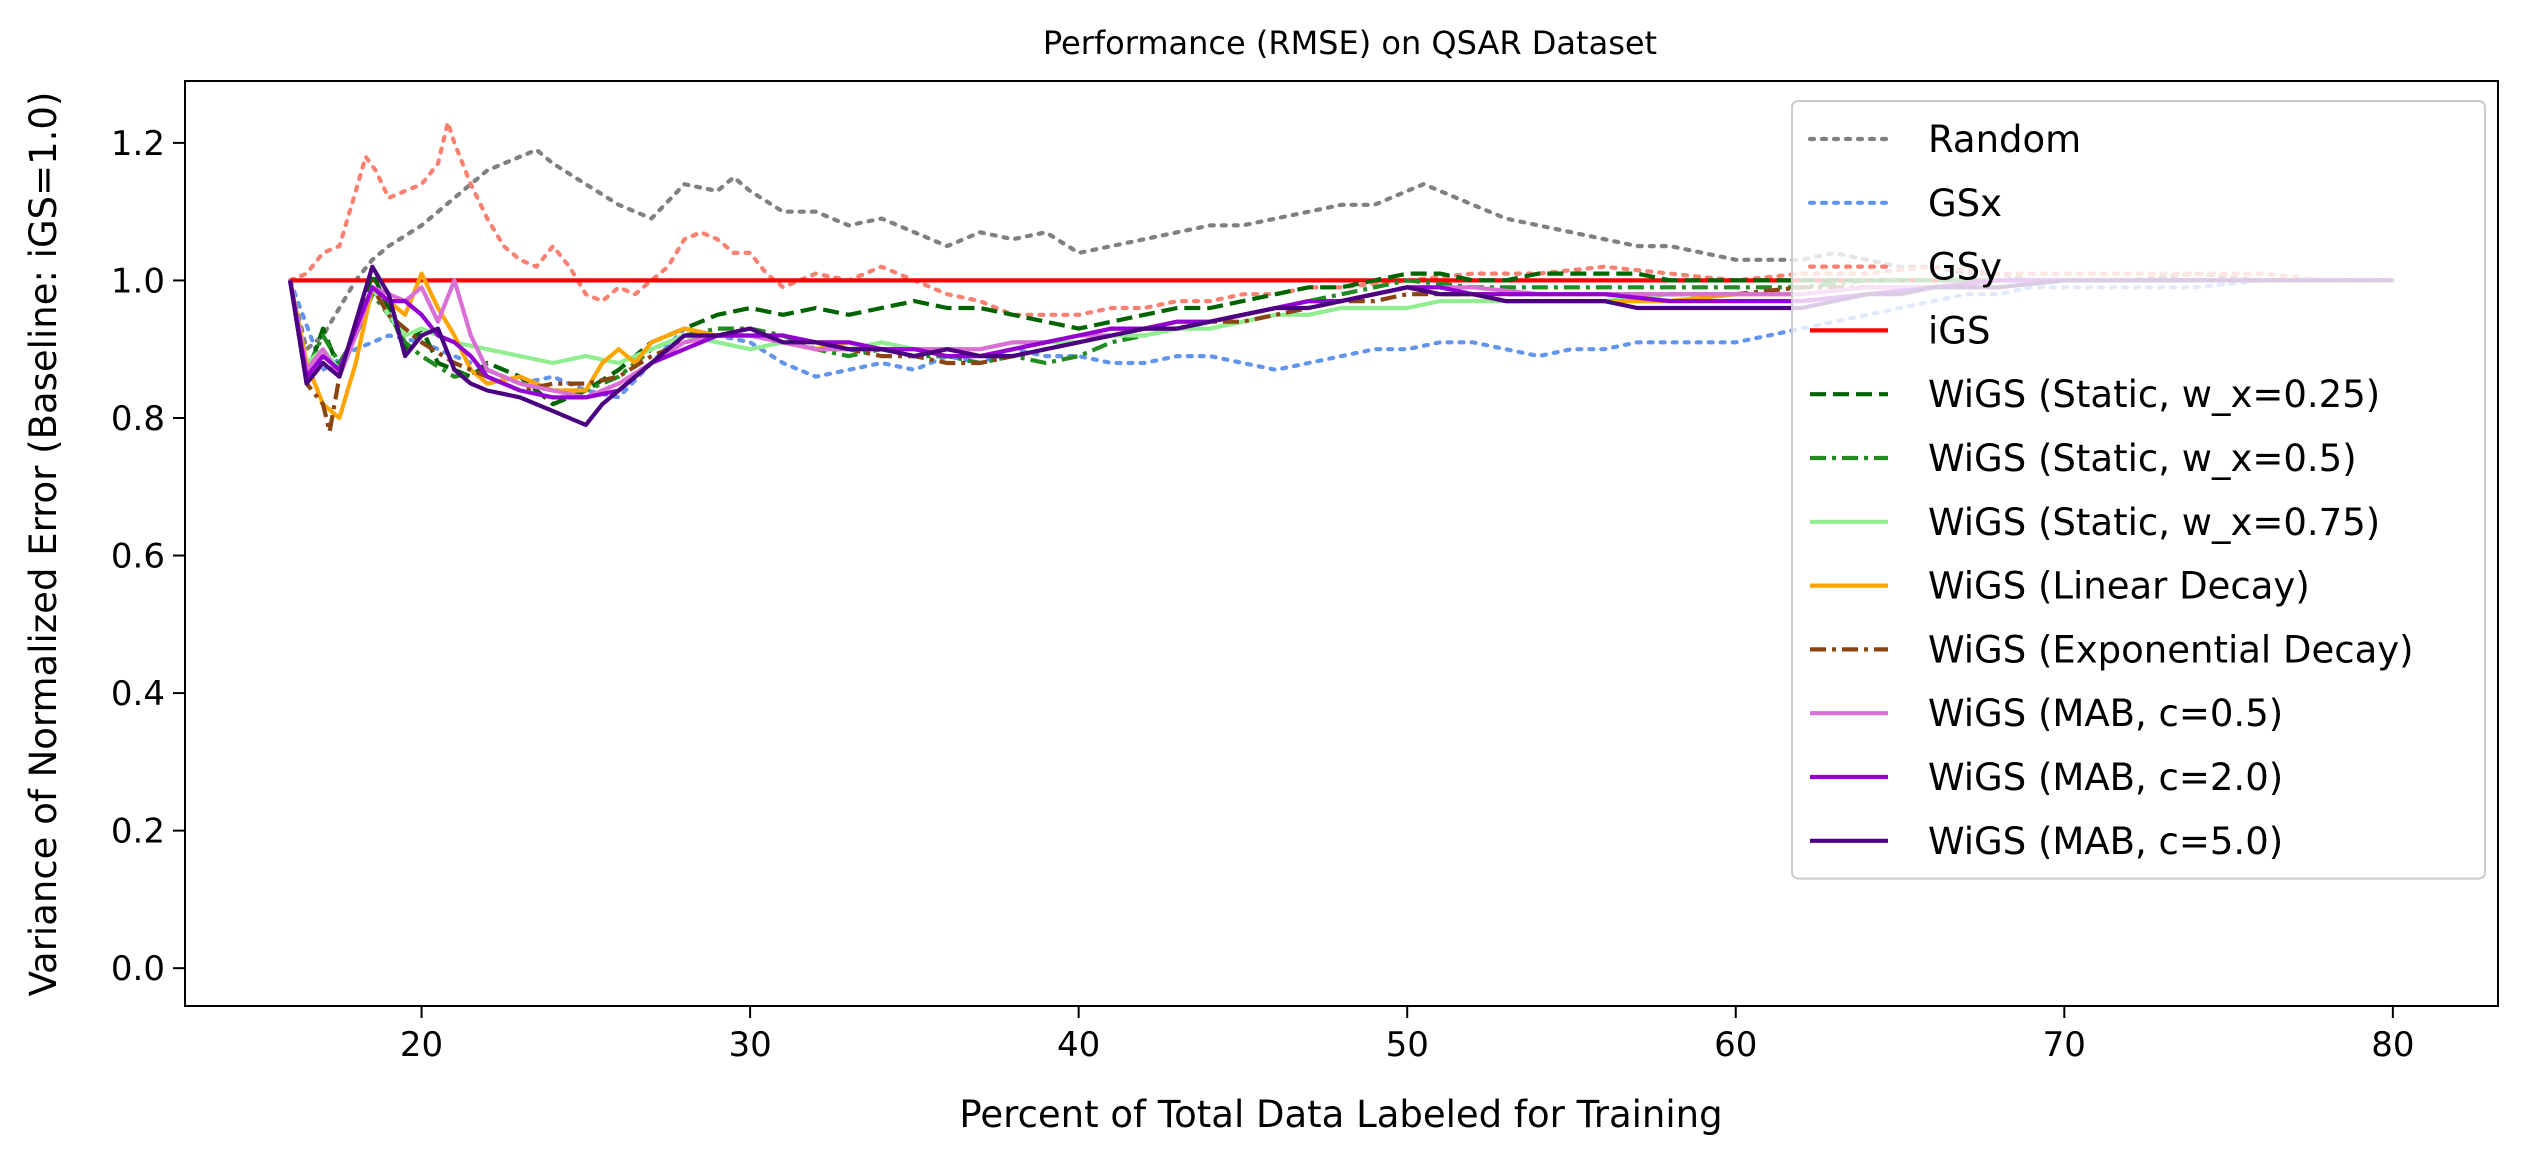 Image resolution: width=2539 pixels, height=1171 pixels. Describe the element at coordinates (138, 281) in the screenshot. I see `y-tick-label: 1.0` at that location.